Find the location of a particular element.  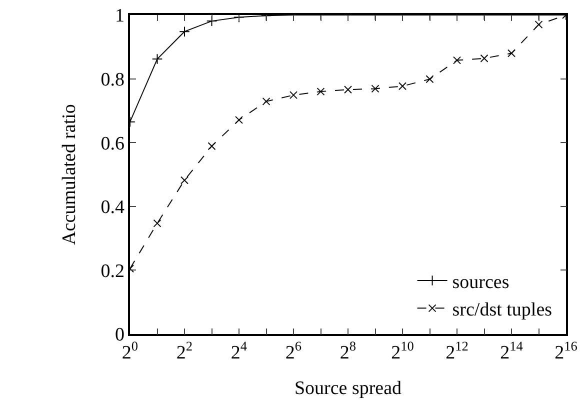

x-tick-label: 2$^{4}$ is located at coordinates (239, 351).